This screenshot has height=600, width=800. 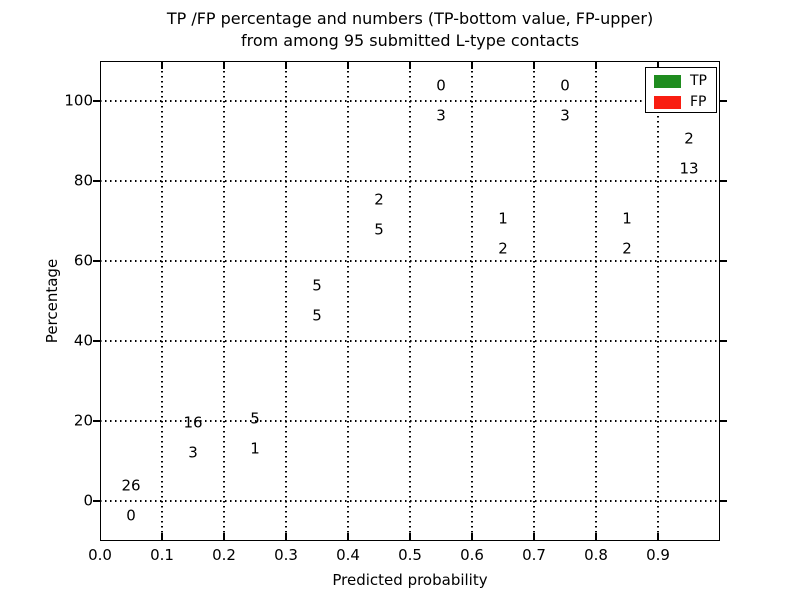 What do you see at coordinates (681, 90) in the screenshot?
I see `legend: TP FP` at bounding box center [681, 90].